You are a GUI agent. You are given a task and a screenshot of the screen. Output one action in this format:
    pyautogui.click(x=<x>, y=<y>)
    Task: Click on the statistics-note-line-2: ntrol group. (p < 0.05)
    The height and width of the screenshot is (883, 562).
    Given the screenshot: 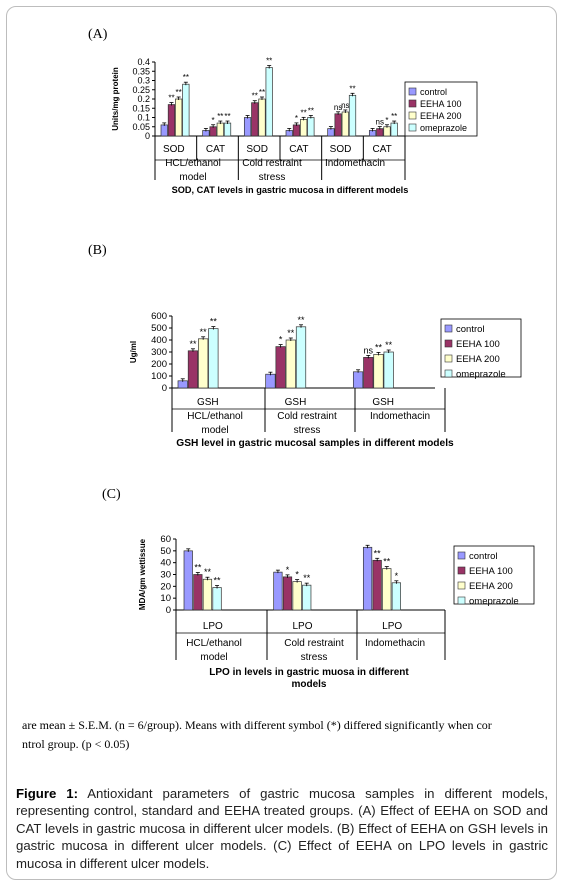 What is the action you would take?
    pyautogui.click(x=76, y=744)
    